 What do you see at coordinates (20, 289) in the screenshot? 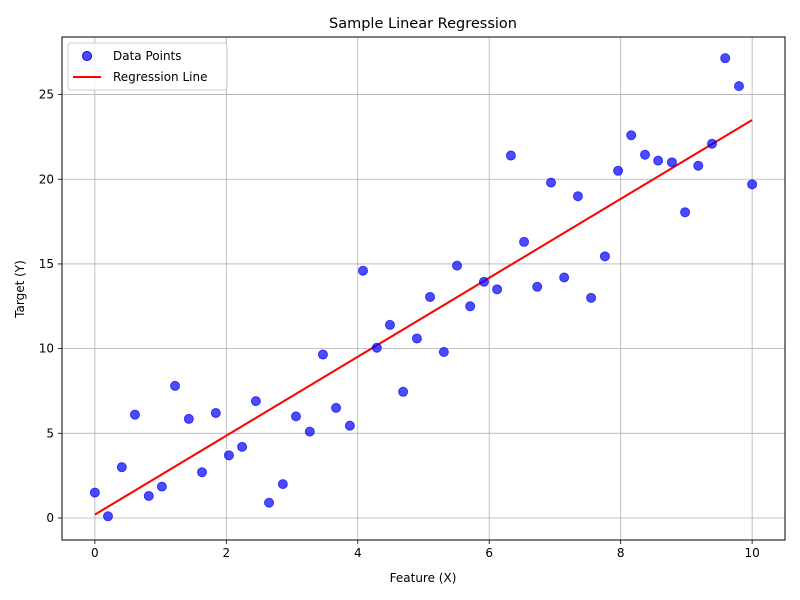
I see `y-axis-label: Target (Y)` at bounding box center [20, 289].